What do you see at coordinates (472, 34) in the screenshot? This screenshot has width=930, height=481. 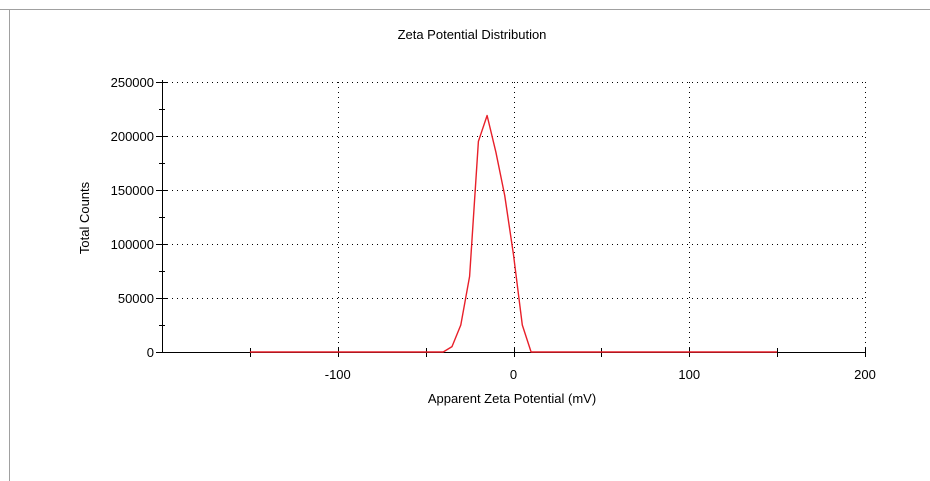 I see `chart-title: Zeta Potential Distribution` at bounding box center [472, 34].